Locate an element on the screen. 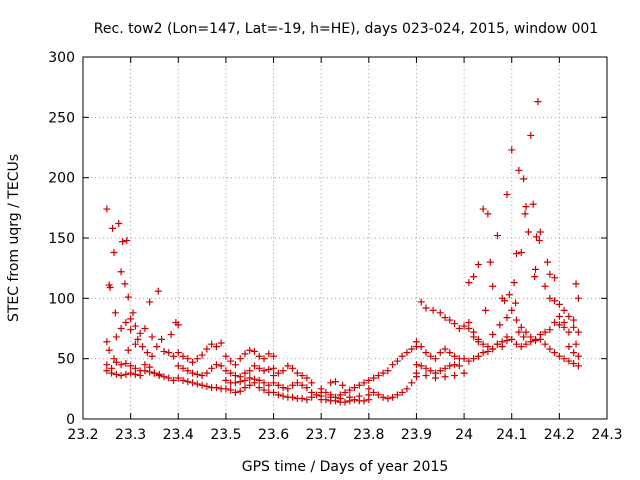  y-tick-label: 150 is located at coordinates (61, 239).